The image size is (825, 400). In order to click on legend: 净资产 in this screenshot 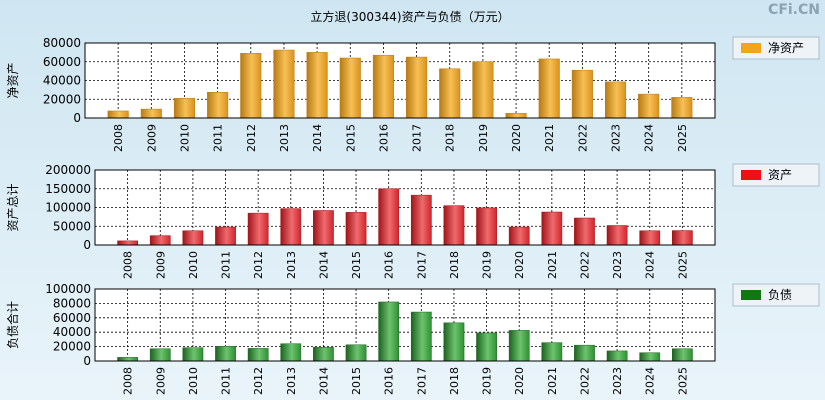, I will do `click(776, 48)`.